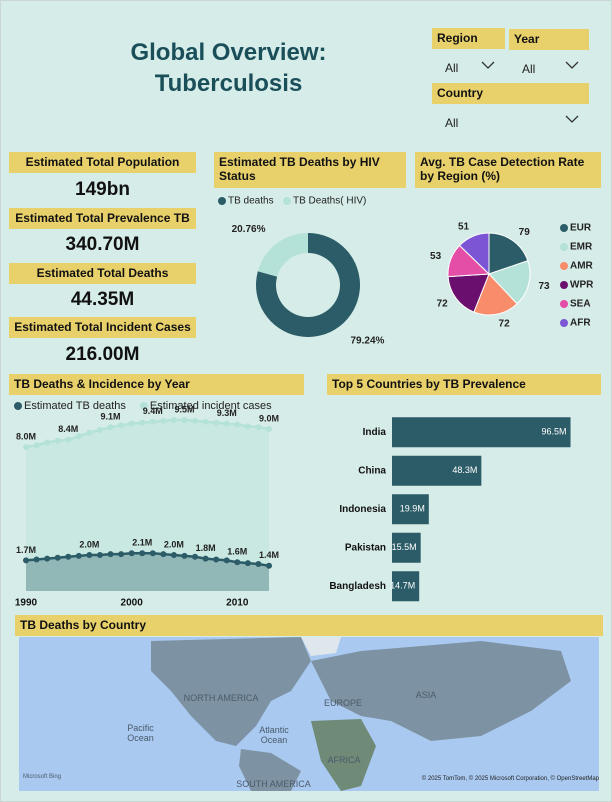 The height and width of the screenshot is (802, 612). I want to click on y-tick-label: Bangladesh, so click(357, 586).